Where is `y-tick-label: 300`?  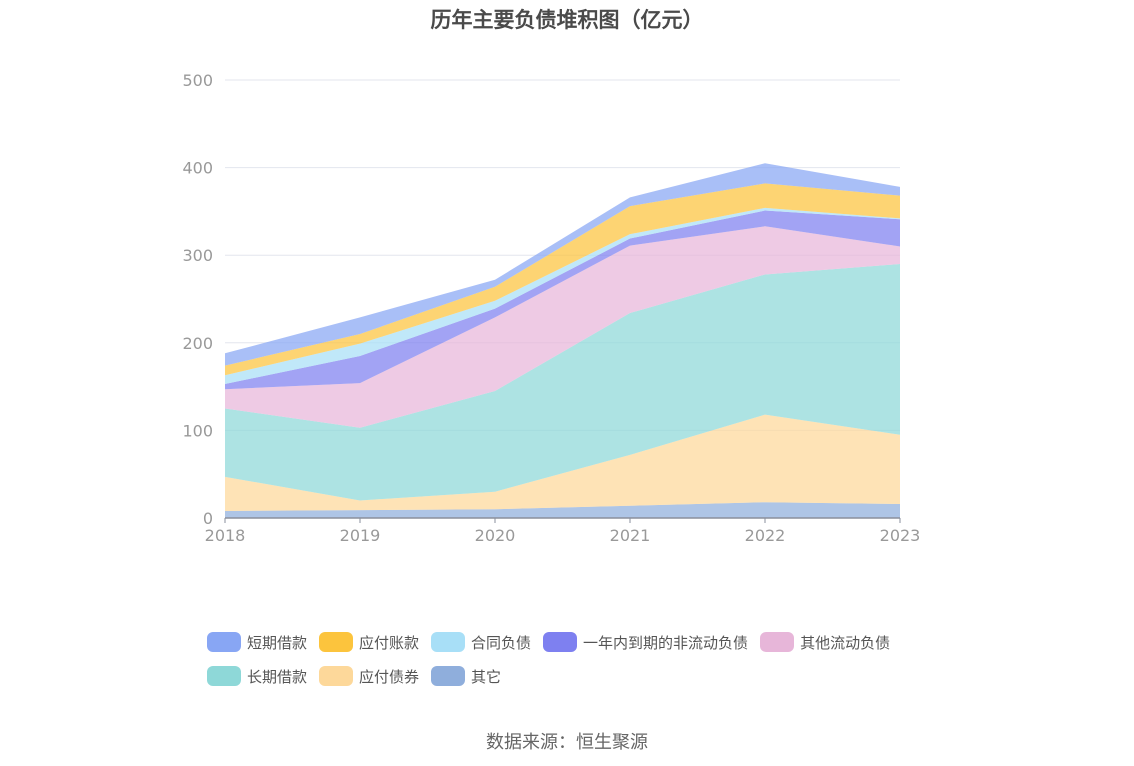
y-tick-label: 300 is located at coordinates (197, 255).